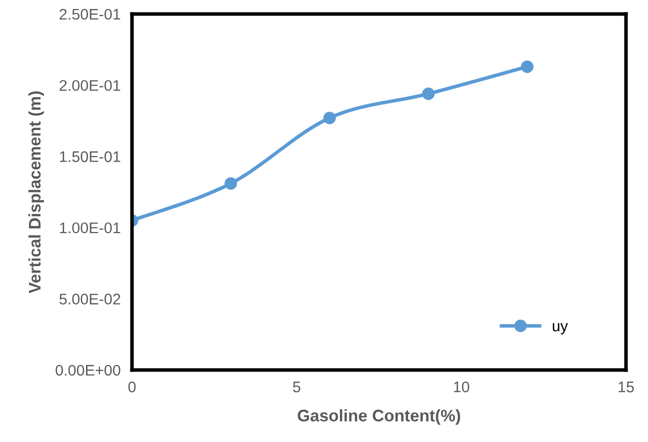 The width and height of the screenshot is (648, 442). What do you see at coordinates (560, 328) in the screenshot?
I see `legend-label: uy` at bounding box center [560, 328].